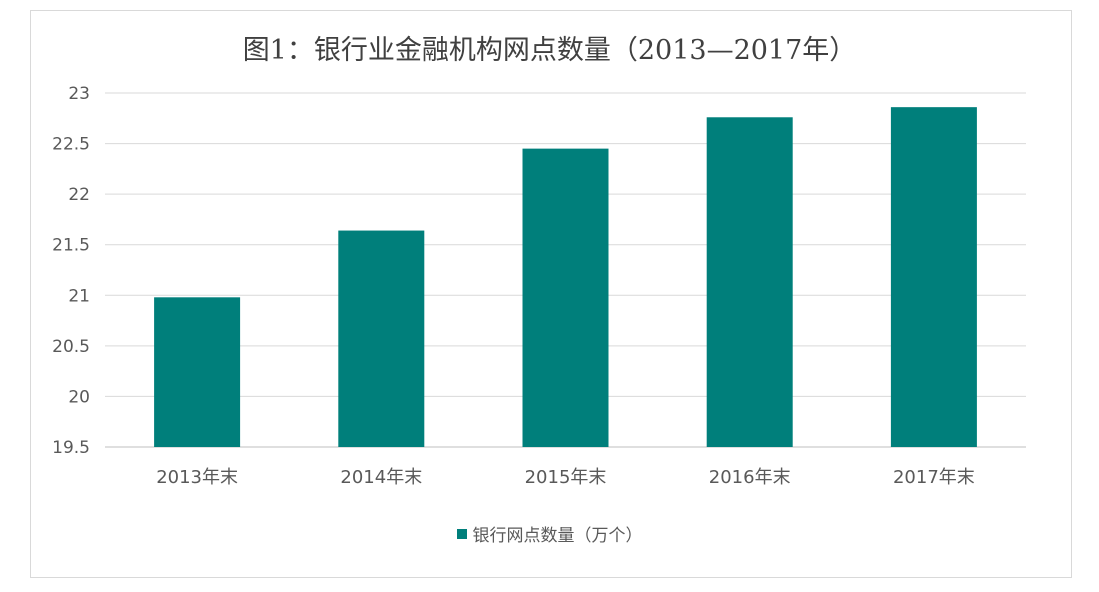  What do you see at coordinates (79, 296) in the screenshot?
I see `y-tick-label: 21` at bounding box center [79, 296].